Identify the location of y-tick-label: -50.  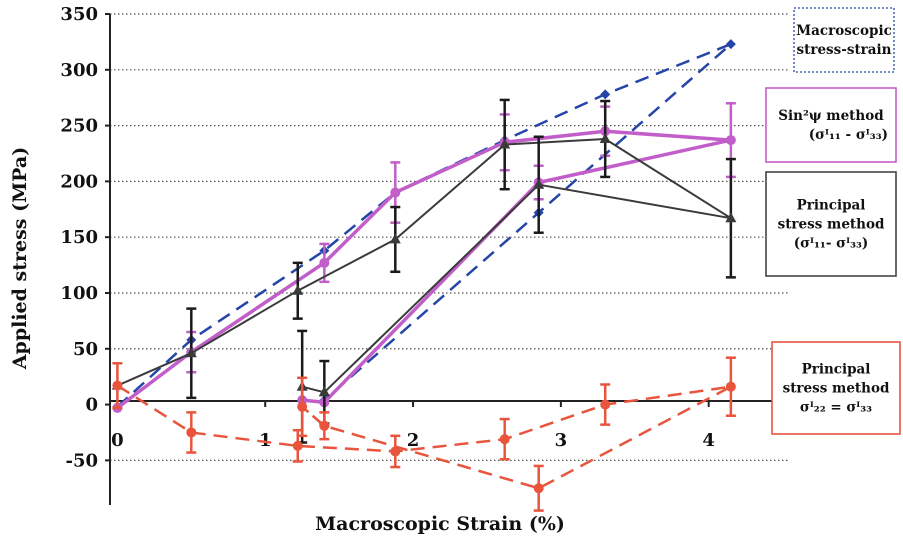
(81, 460).